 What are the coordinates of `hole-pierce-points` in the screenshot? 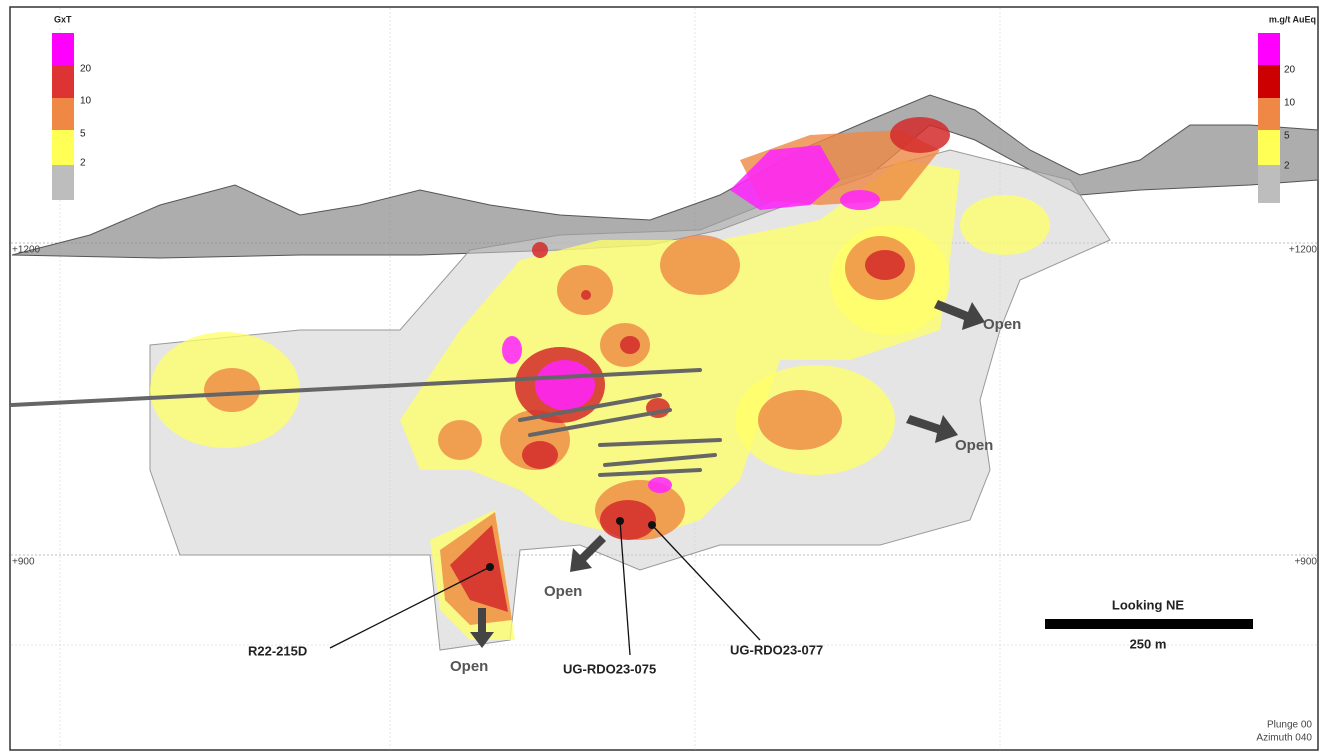 It's located at (571, 544).